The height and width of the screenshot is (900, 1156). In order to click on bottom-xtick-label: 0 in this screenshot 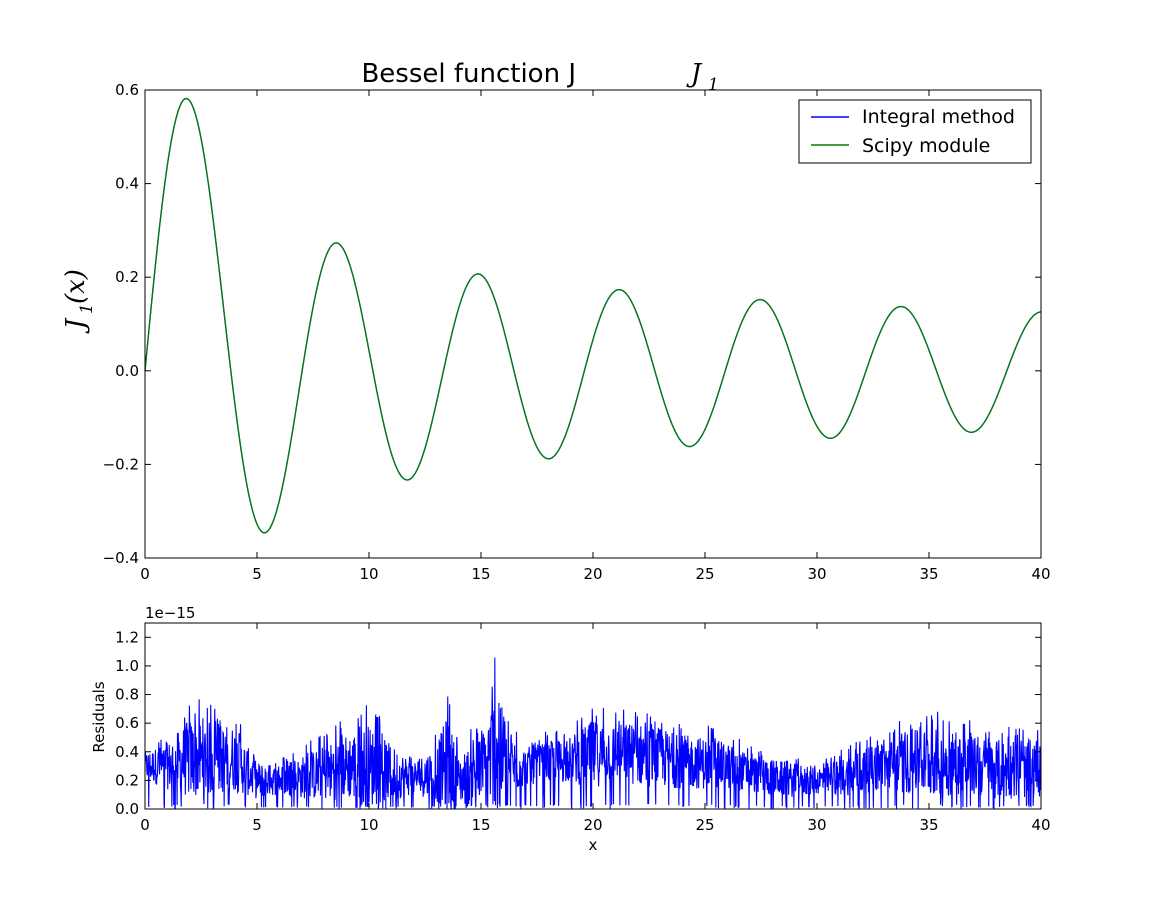, I will do `click(145, 825)`.